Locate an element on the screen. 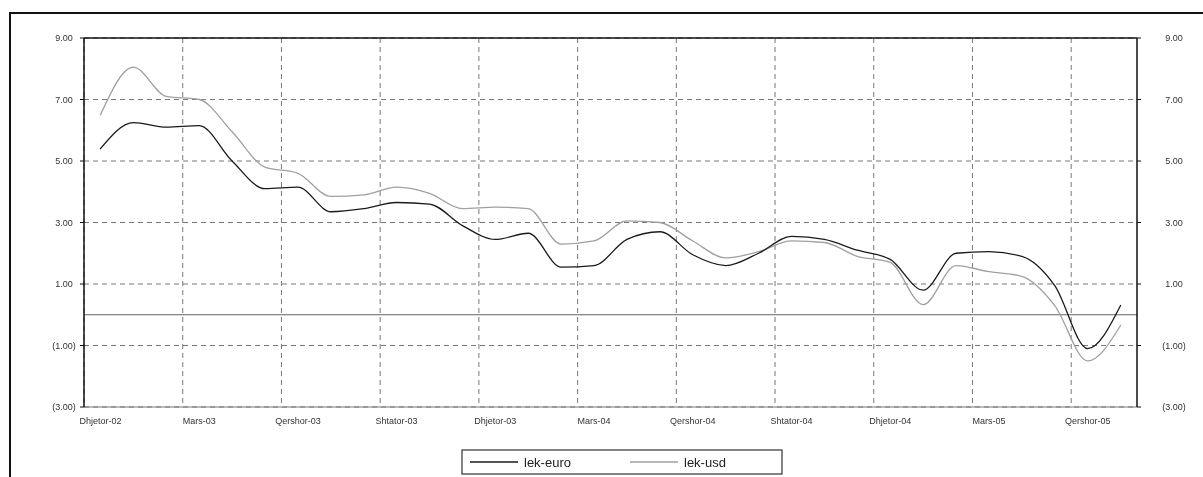  y2-tick-label: 7.00 is located at coordinates (1174, 99).